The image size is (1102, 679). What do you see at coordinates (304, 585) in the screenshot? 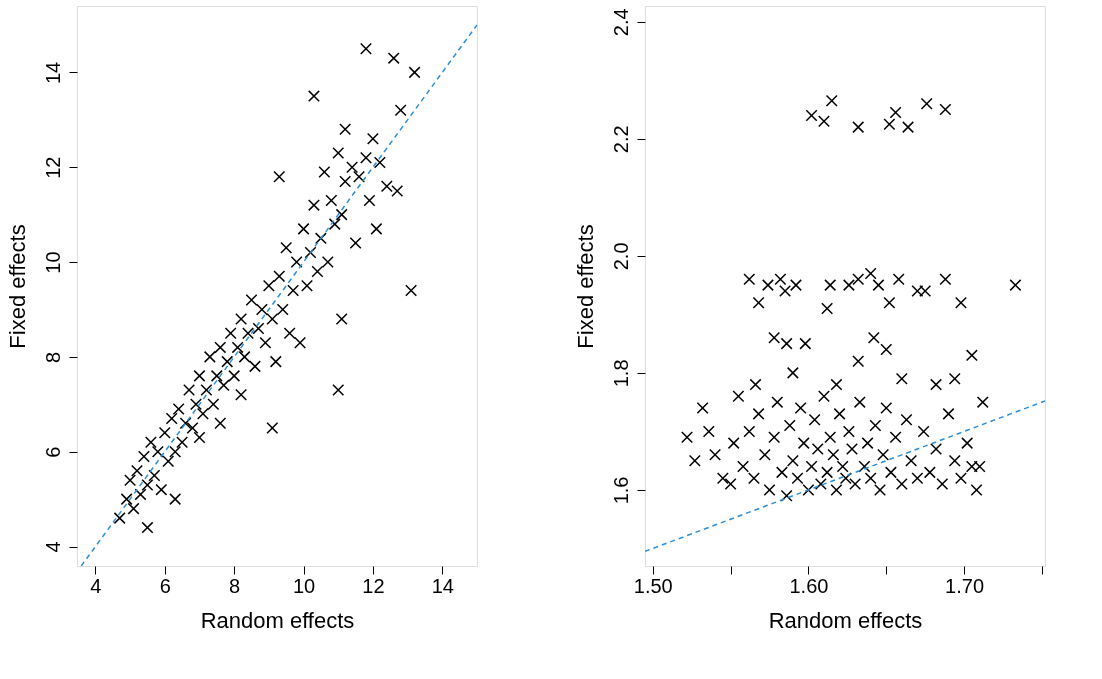
I see `x-tick-label: 10` at bounding box center [304, 585].